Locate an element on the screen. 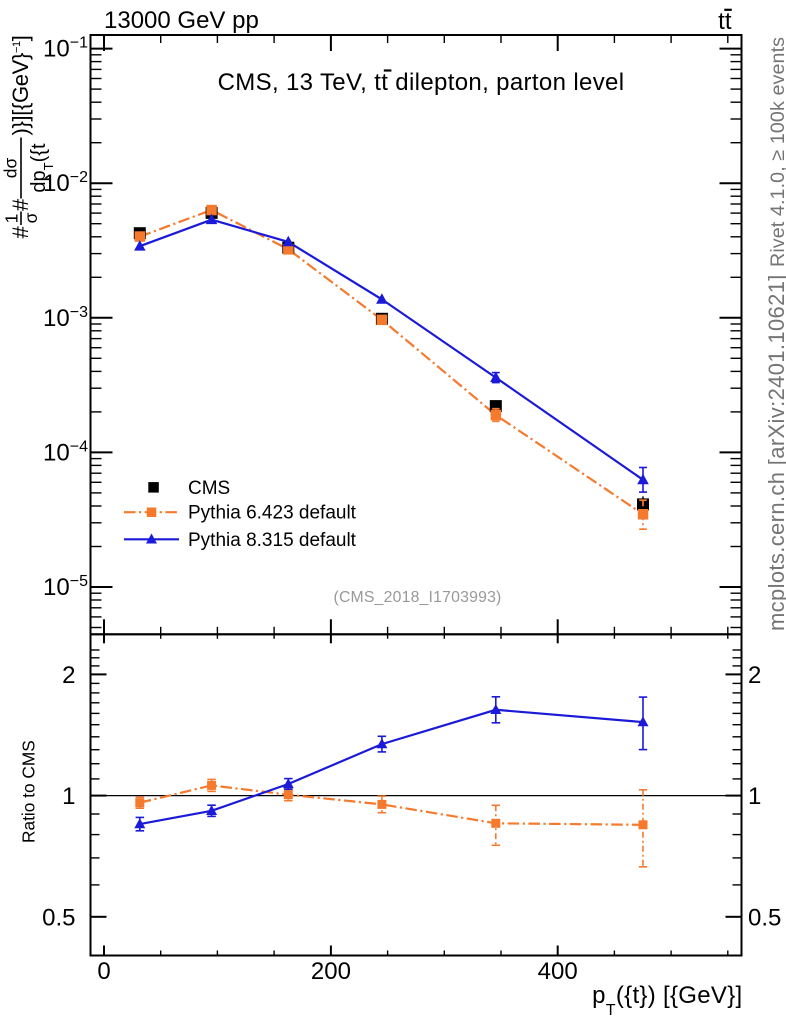 The image size is (786, 1029). svg-text: 10⁻² is located at coordinates (65, 183).